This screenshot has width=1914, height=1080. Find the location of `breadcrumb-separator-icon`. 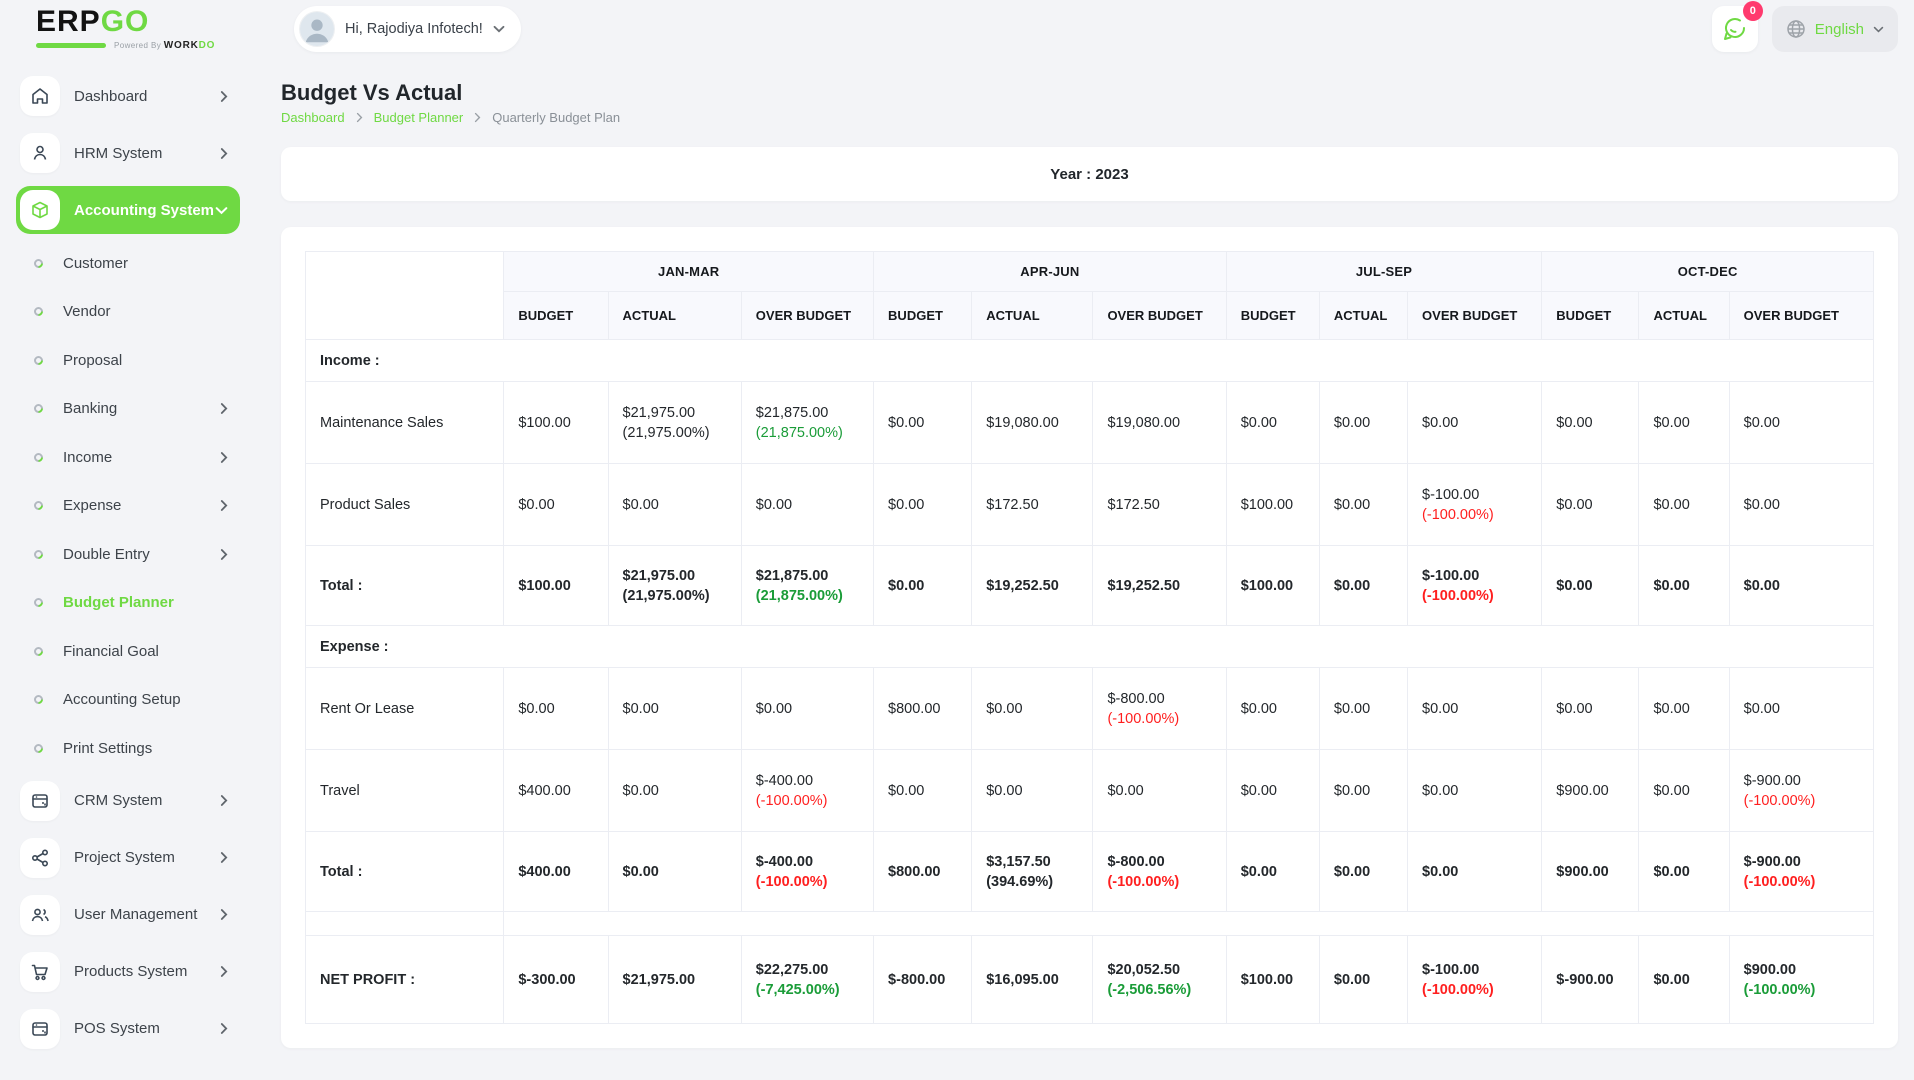

breadcrumb-separator-icon is located at coordinates (477, 117).